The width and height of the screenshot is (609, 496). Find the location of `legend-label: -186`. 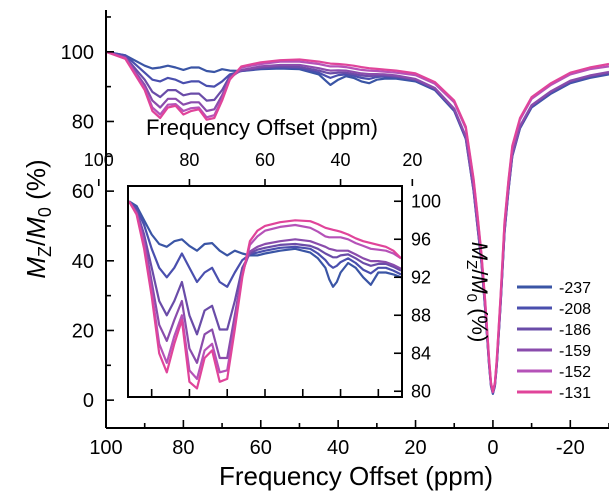

legend-label: -186 is located at coordinates (575, 330).